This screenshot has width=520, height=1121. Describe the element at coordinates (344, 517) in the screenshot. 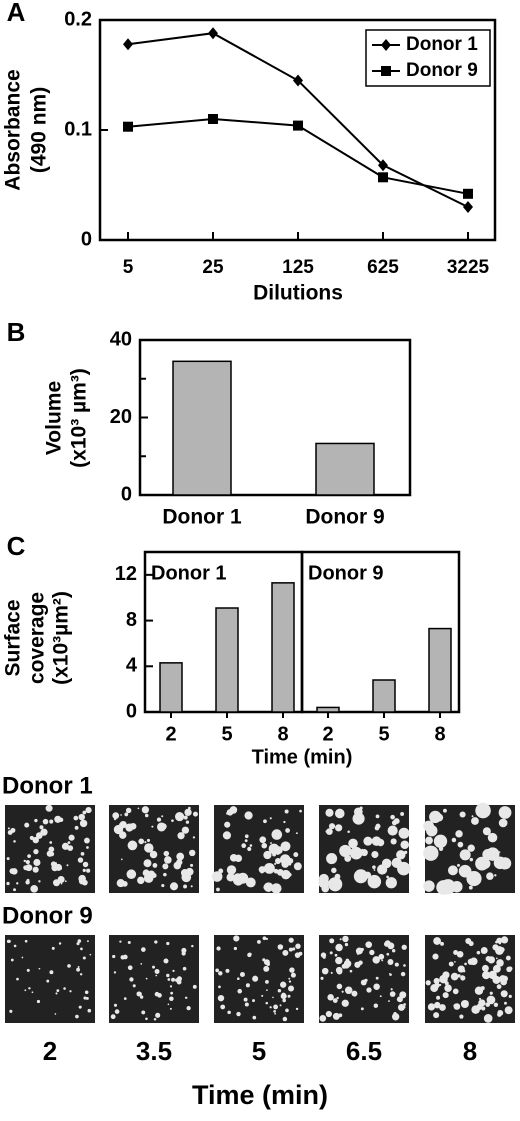

I see `x-tick-label: Donor 9` at that location.